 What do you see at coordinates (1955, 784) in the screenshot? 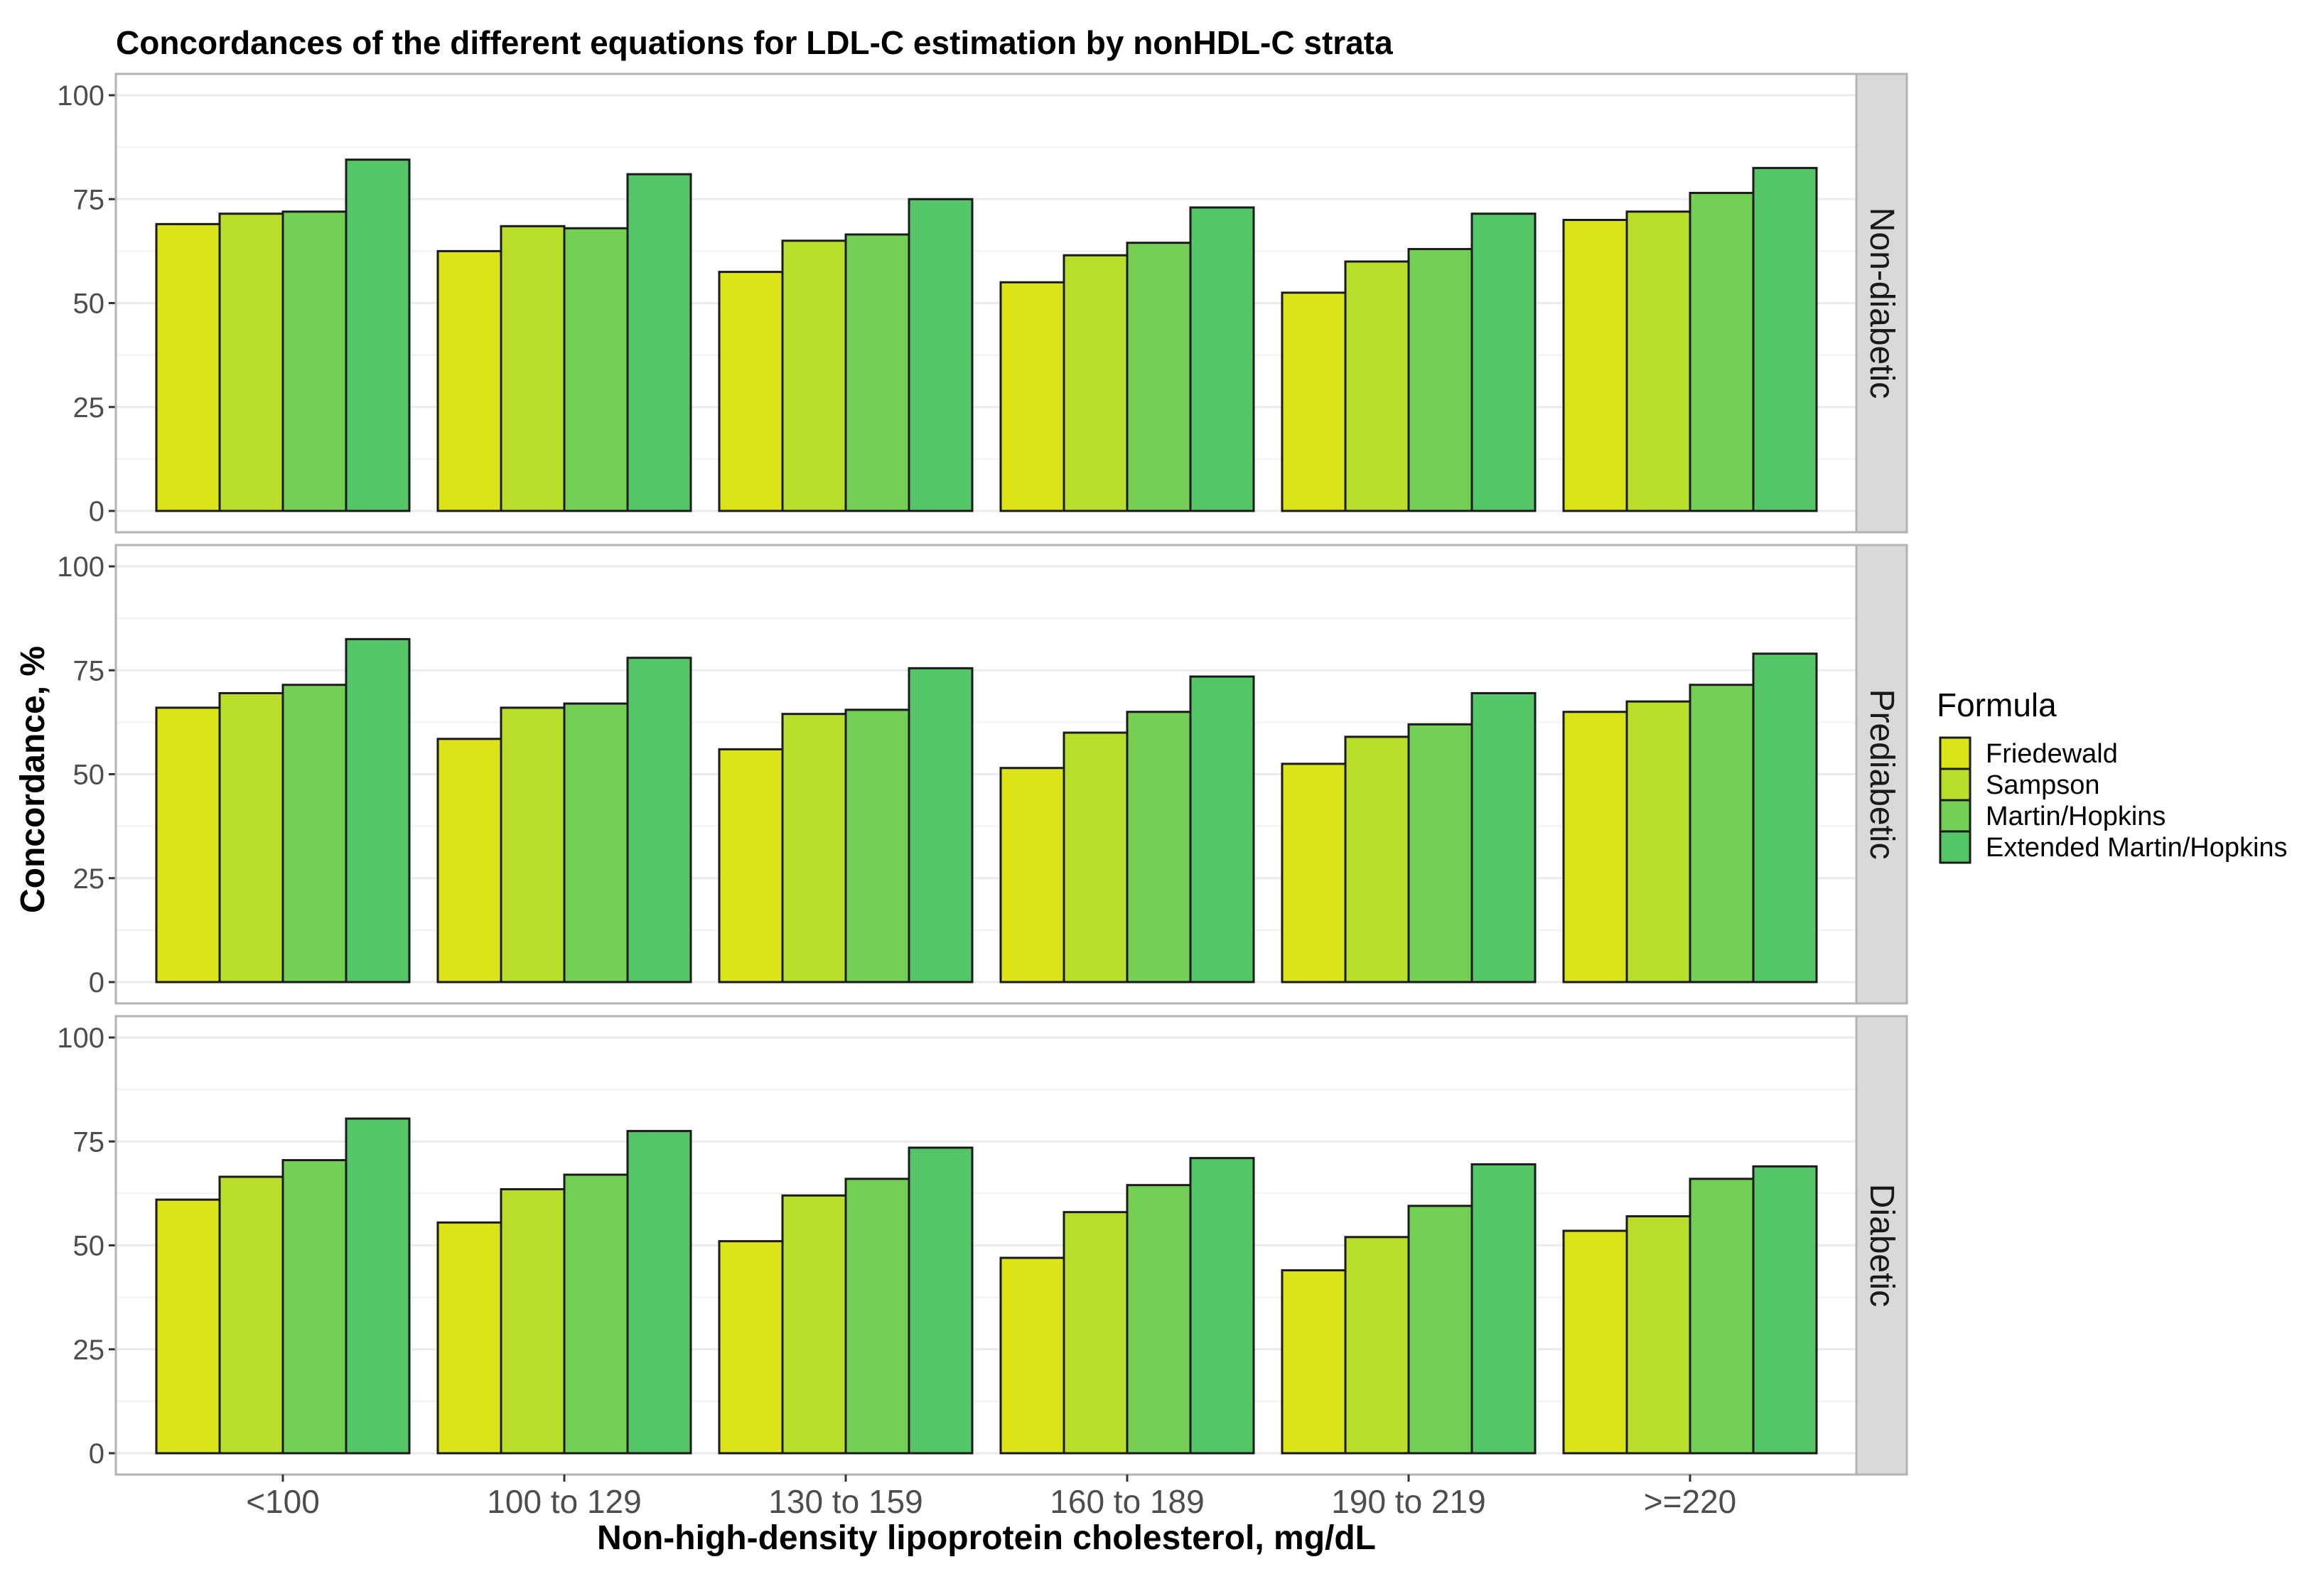
I see `legend-key-sampson` at bounding box center [1955, 784].